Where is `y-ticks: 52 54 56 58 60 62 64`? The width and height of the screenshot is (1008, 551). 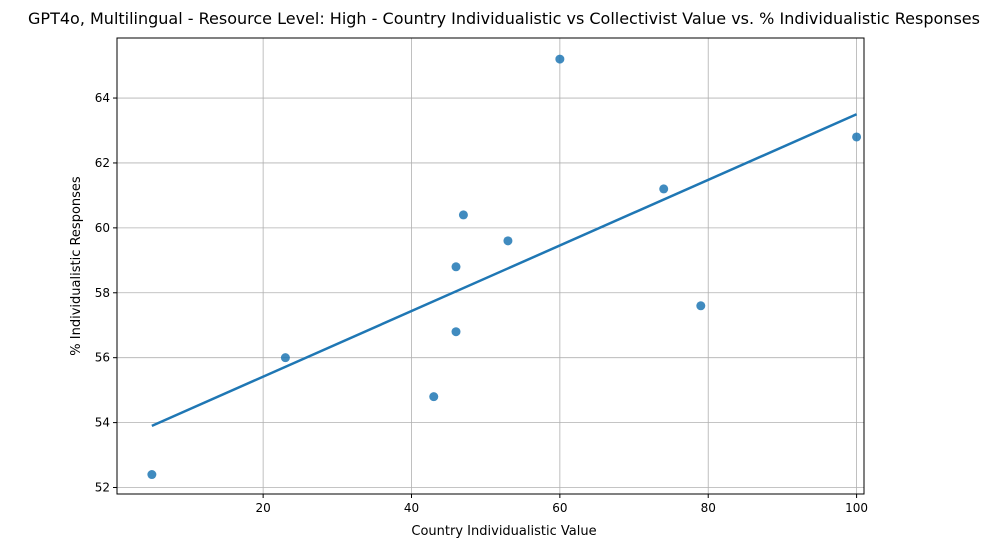
y-ticks: 52 54 56 58 60 62 64 is located at coordinates (106, 293).